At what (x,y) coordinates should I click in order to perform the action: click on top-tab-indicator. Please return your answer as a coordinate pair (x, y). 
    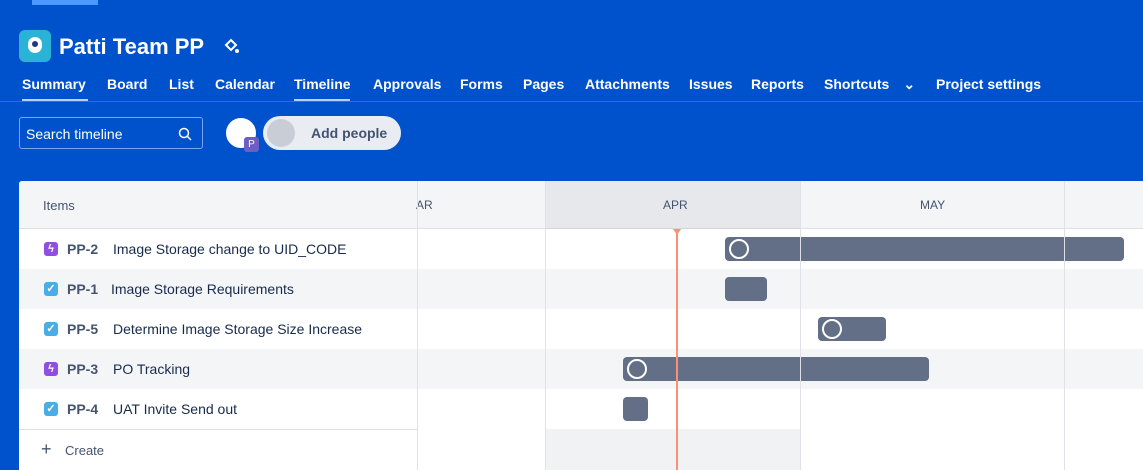
    Looking at the image, I should click on (65, 2).